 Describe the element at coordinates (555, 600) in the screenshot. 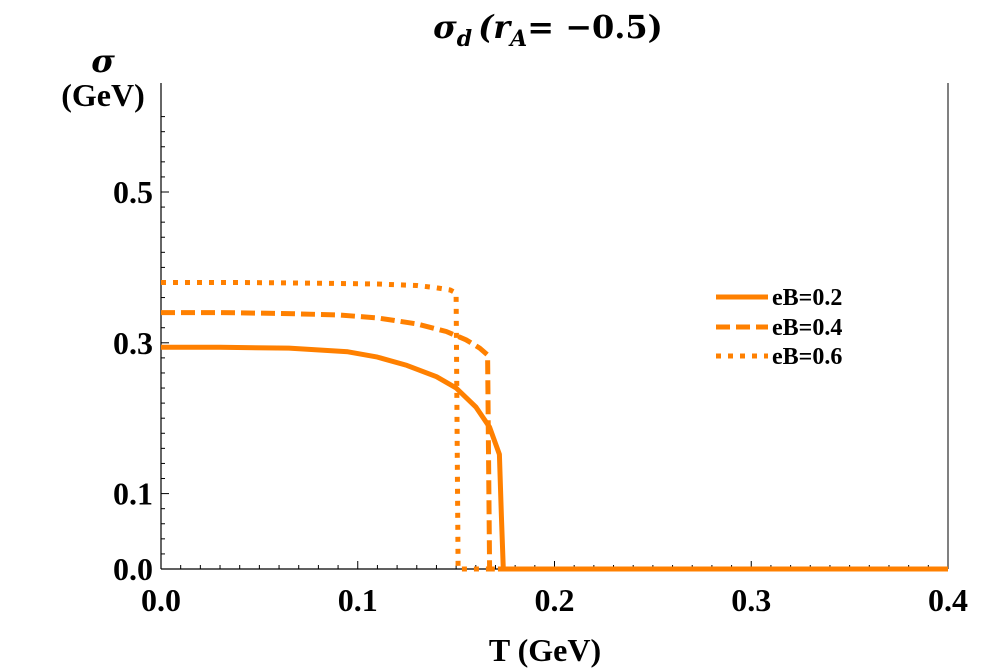

I see `x-tick-label: 0.2` at that location.